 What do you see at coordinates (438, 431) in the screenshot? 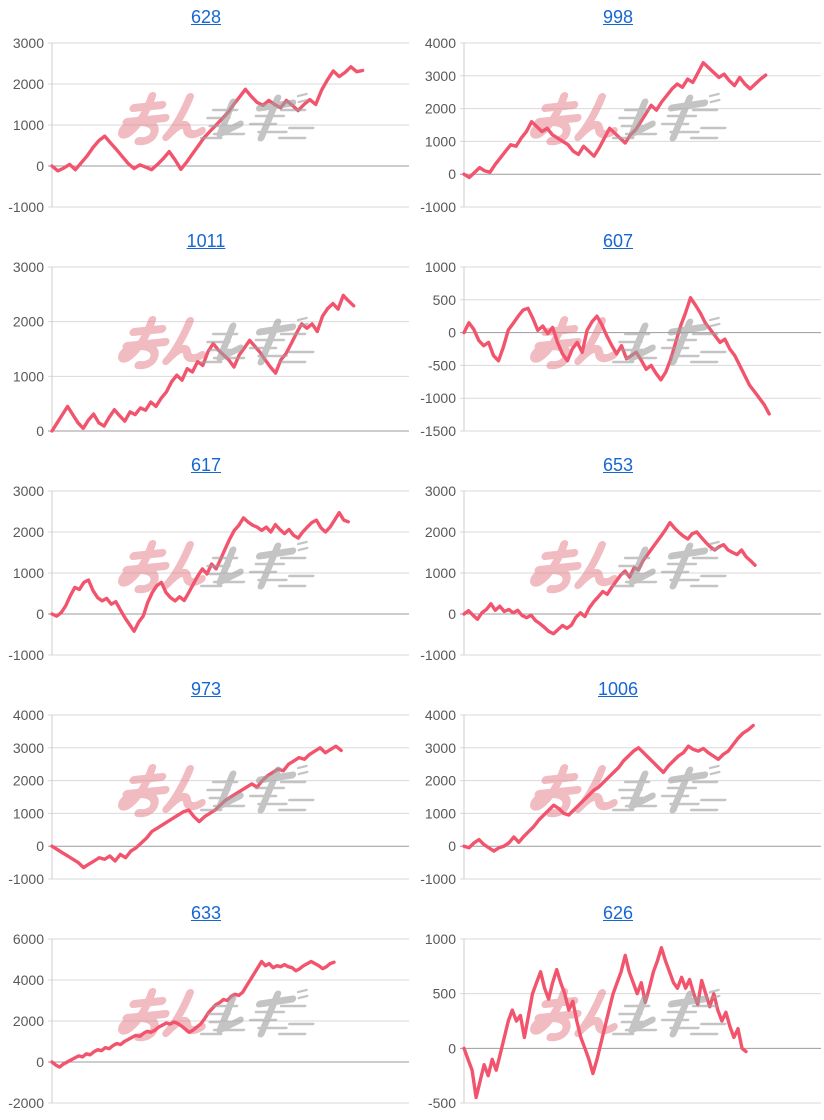
I see `y-axis-label: -1500` at bounding box center [438, 431].